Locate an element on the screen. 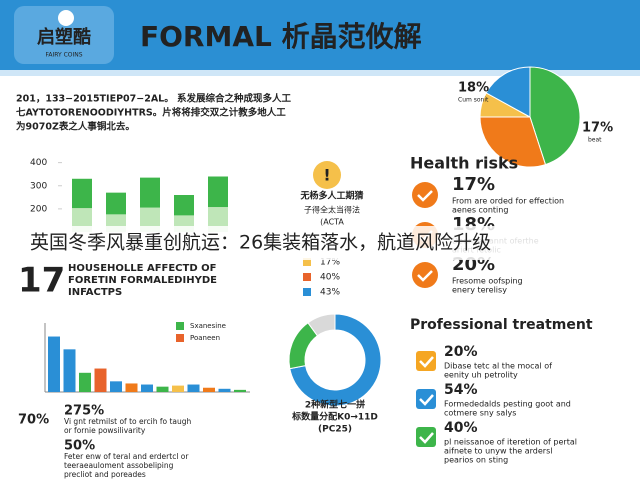 This screenshot has height=480, width=640. warning-mark: ! is located at coordinates (326, 175).